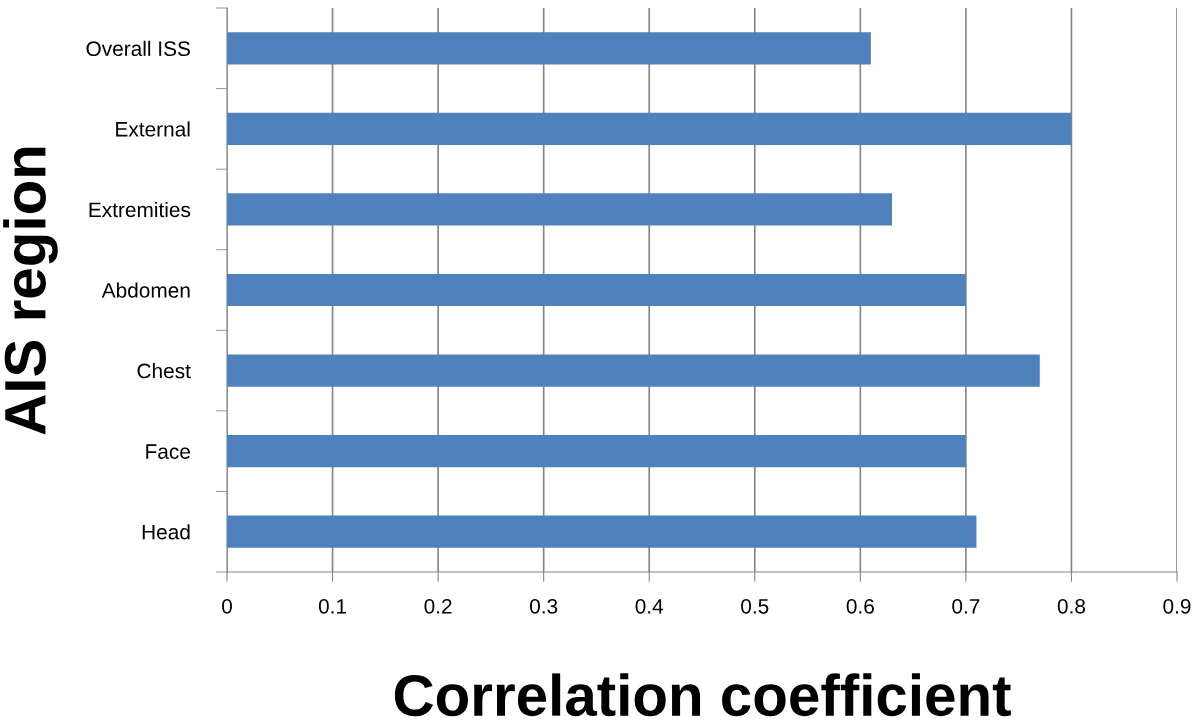 This screenshot has width=1198, height=728. Describe the element at coordinates (166, 532) in the screenshot. I see `y-tick-label: Head` at that location.